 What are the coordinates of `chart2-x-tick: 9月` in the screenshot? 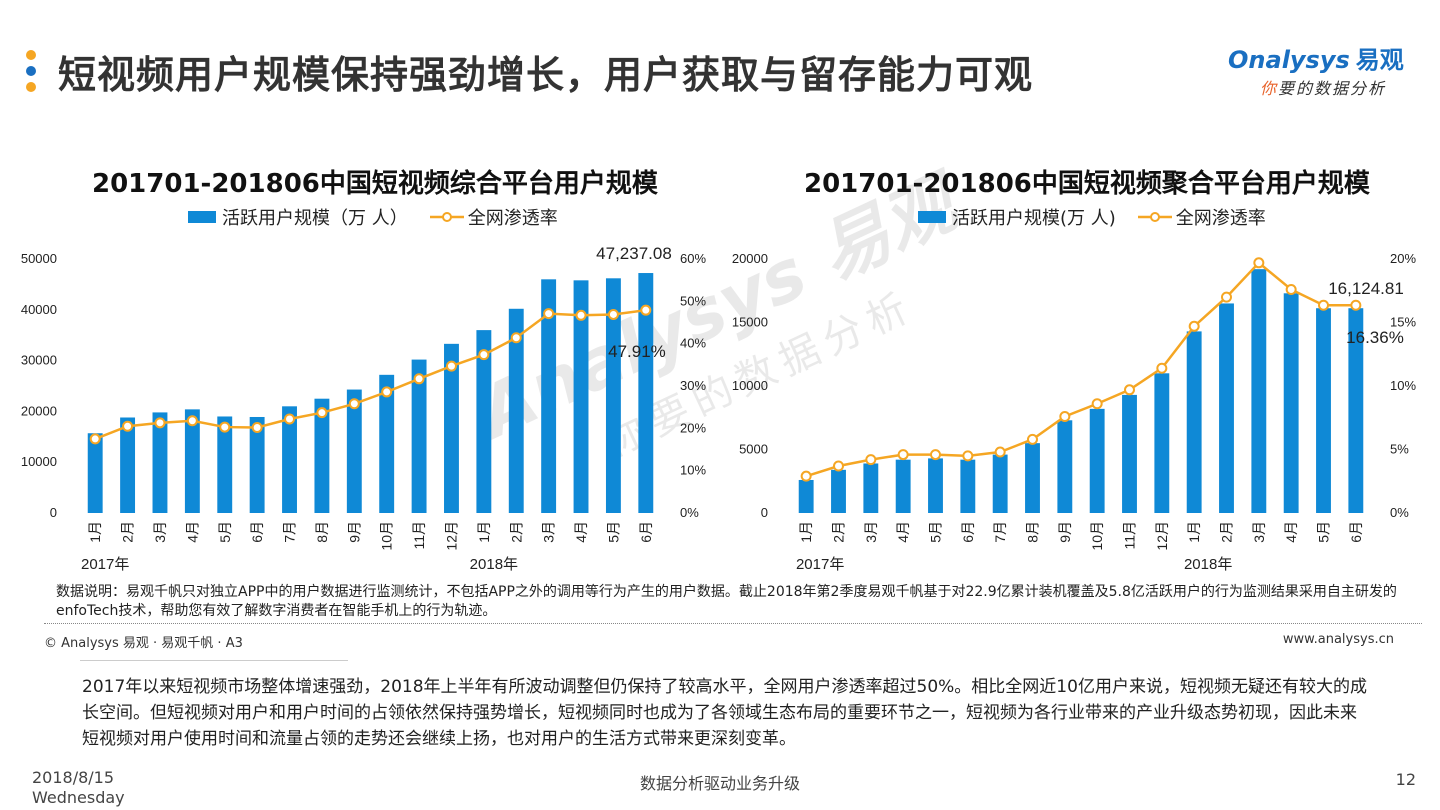 It's located at (1065, 532).